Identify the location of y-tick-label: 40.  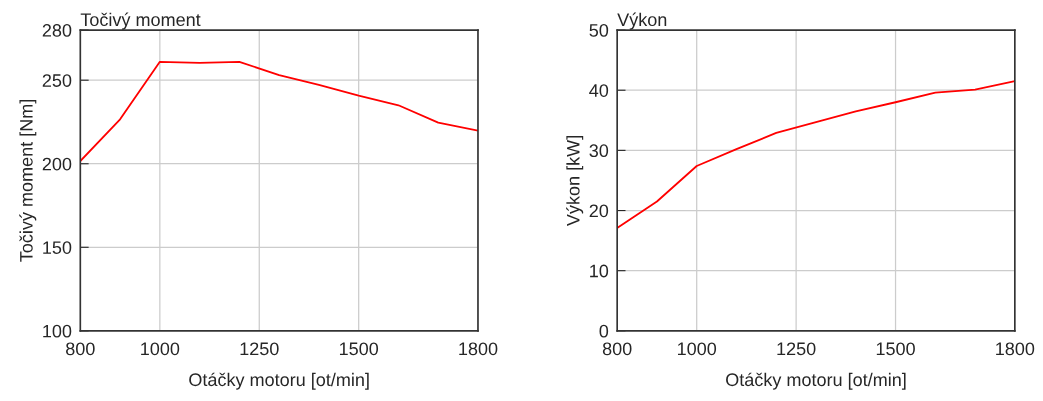
(599, 90).